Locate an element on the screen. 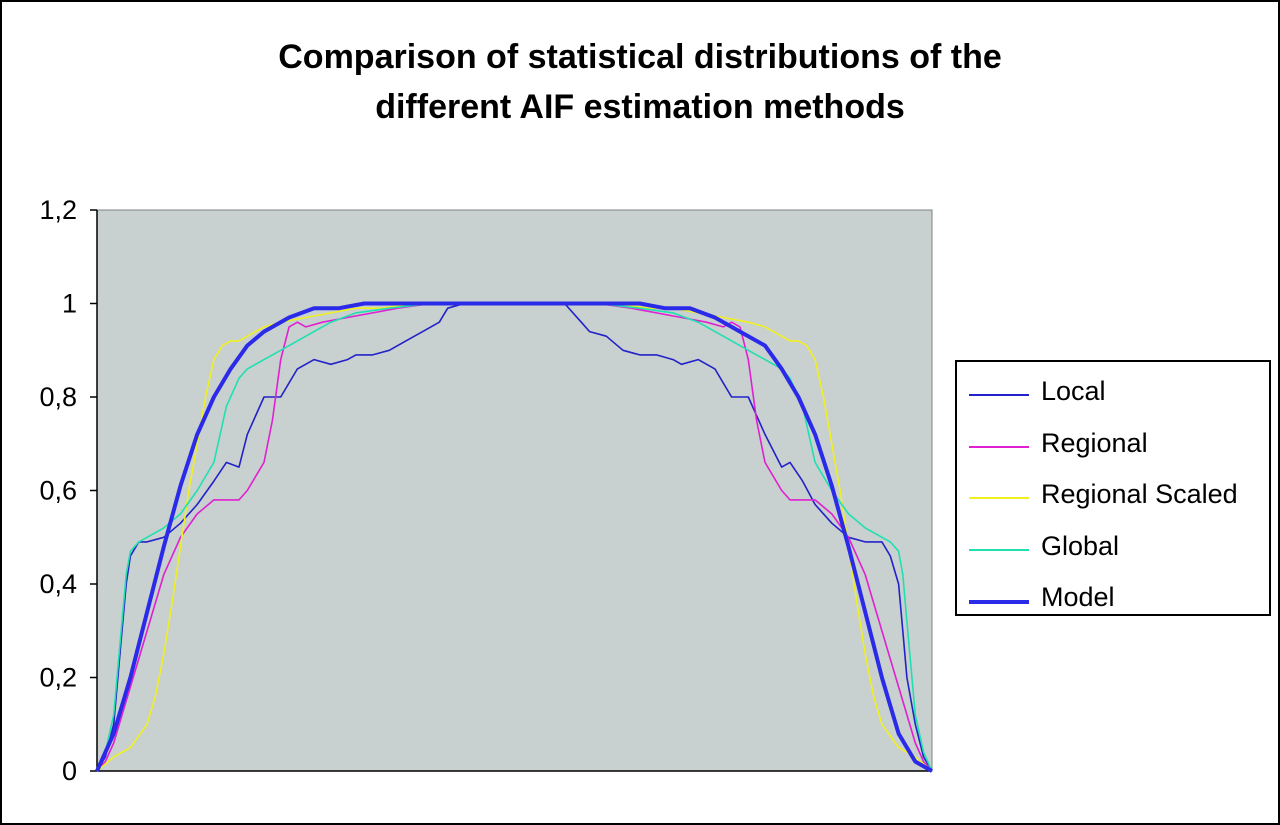  legend-label: Local is located at coordinates (1073, 391).